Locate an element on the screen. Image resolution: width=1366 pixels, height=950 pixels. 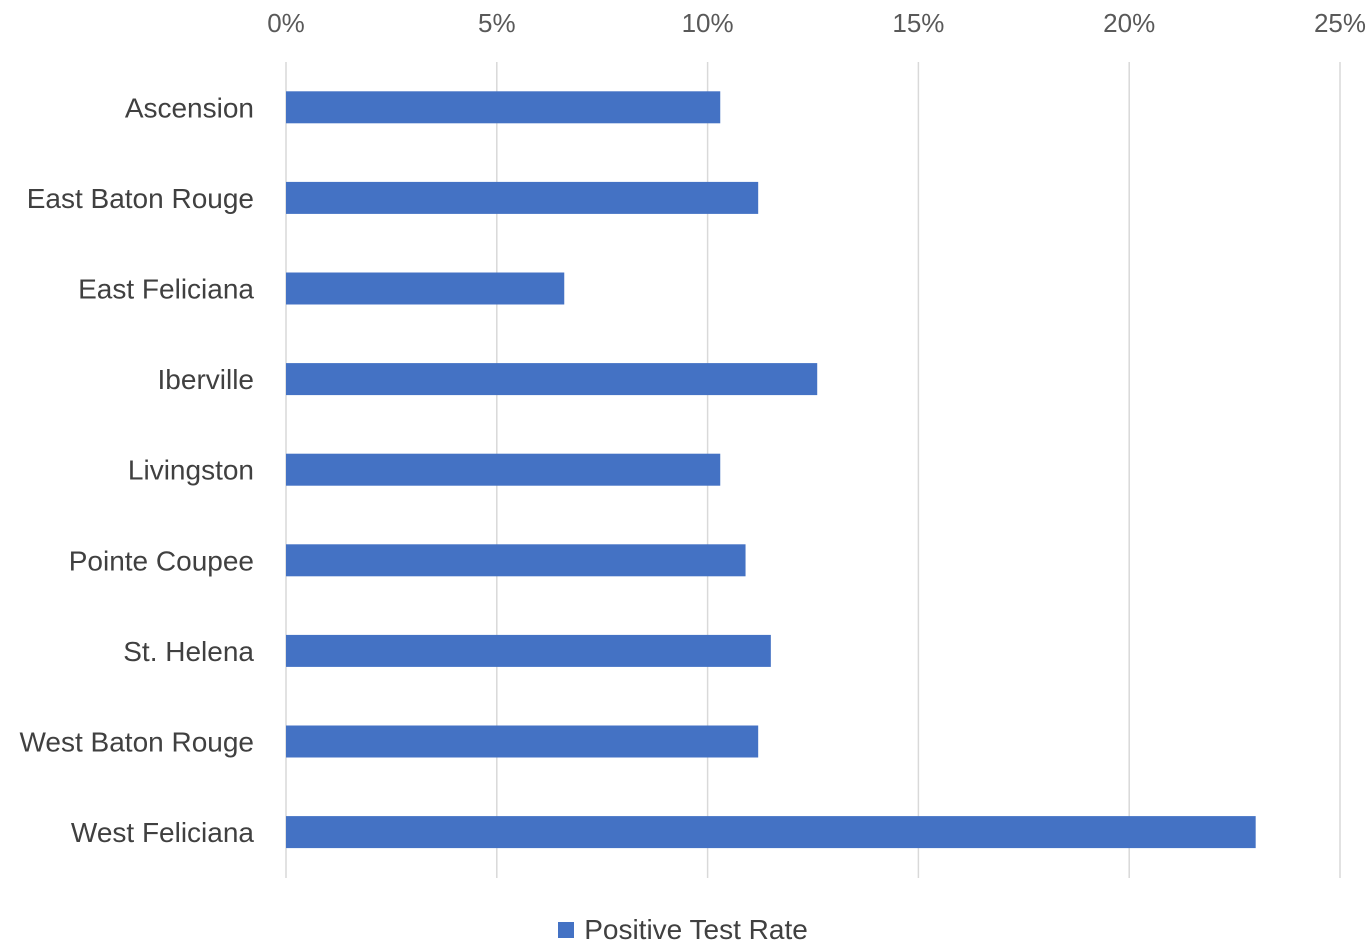
legend-label: Positive Test Rate is located at coordinates (696, 929).